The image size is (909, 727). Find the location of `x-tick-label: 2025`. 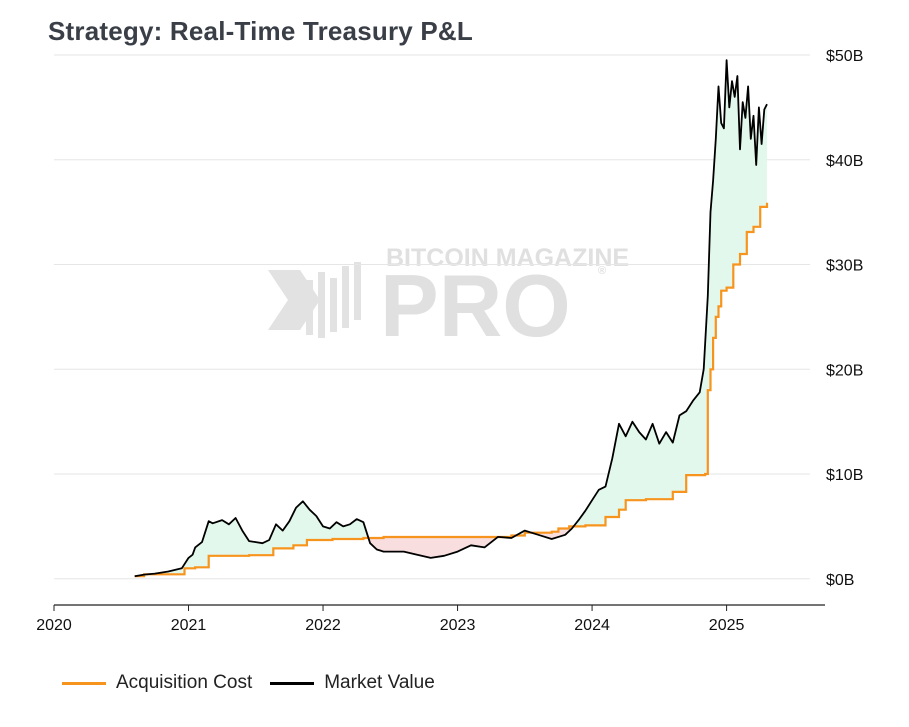

x-tick-label: 2025 is located at coordinates (727, 625).